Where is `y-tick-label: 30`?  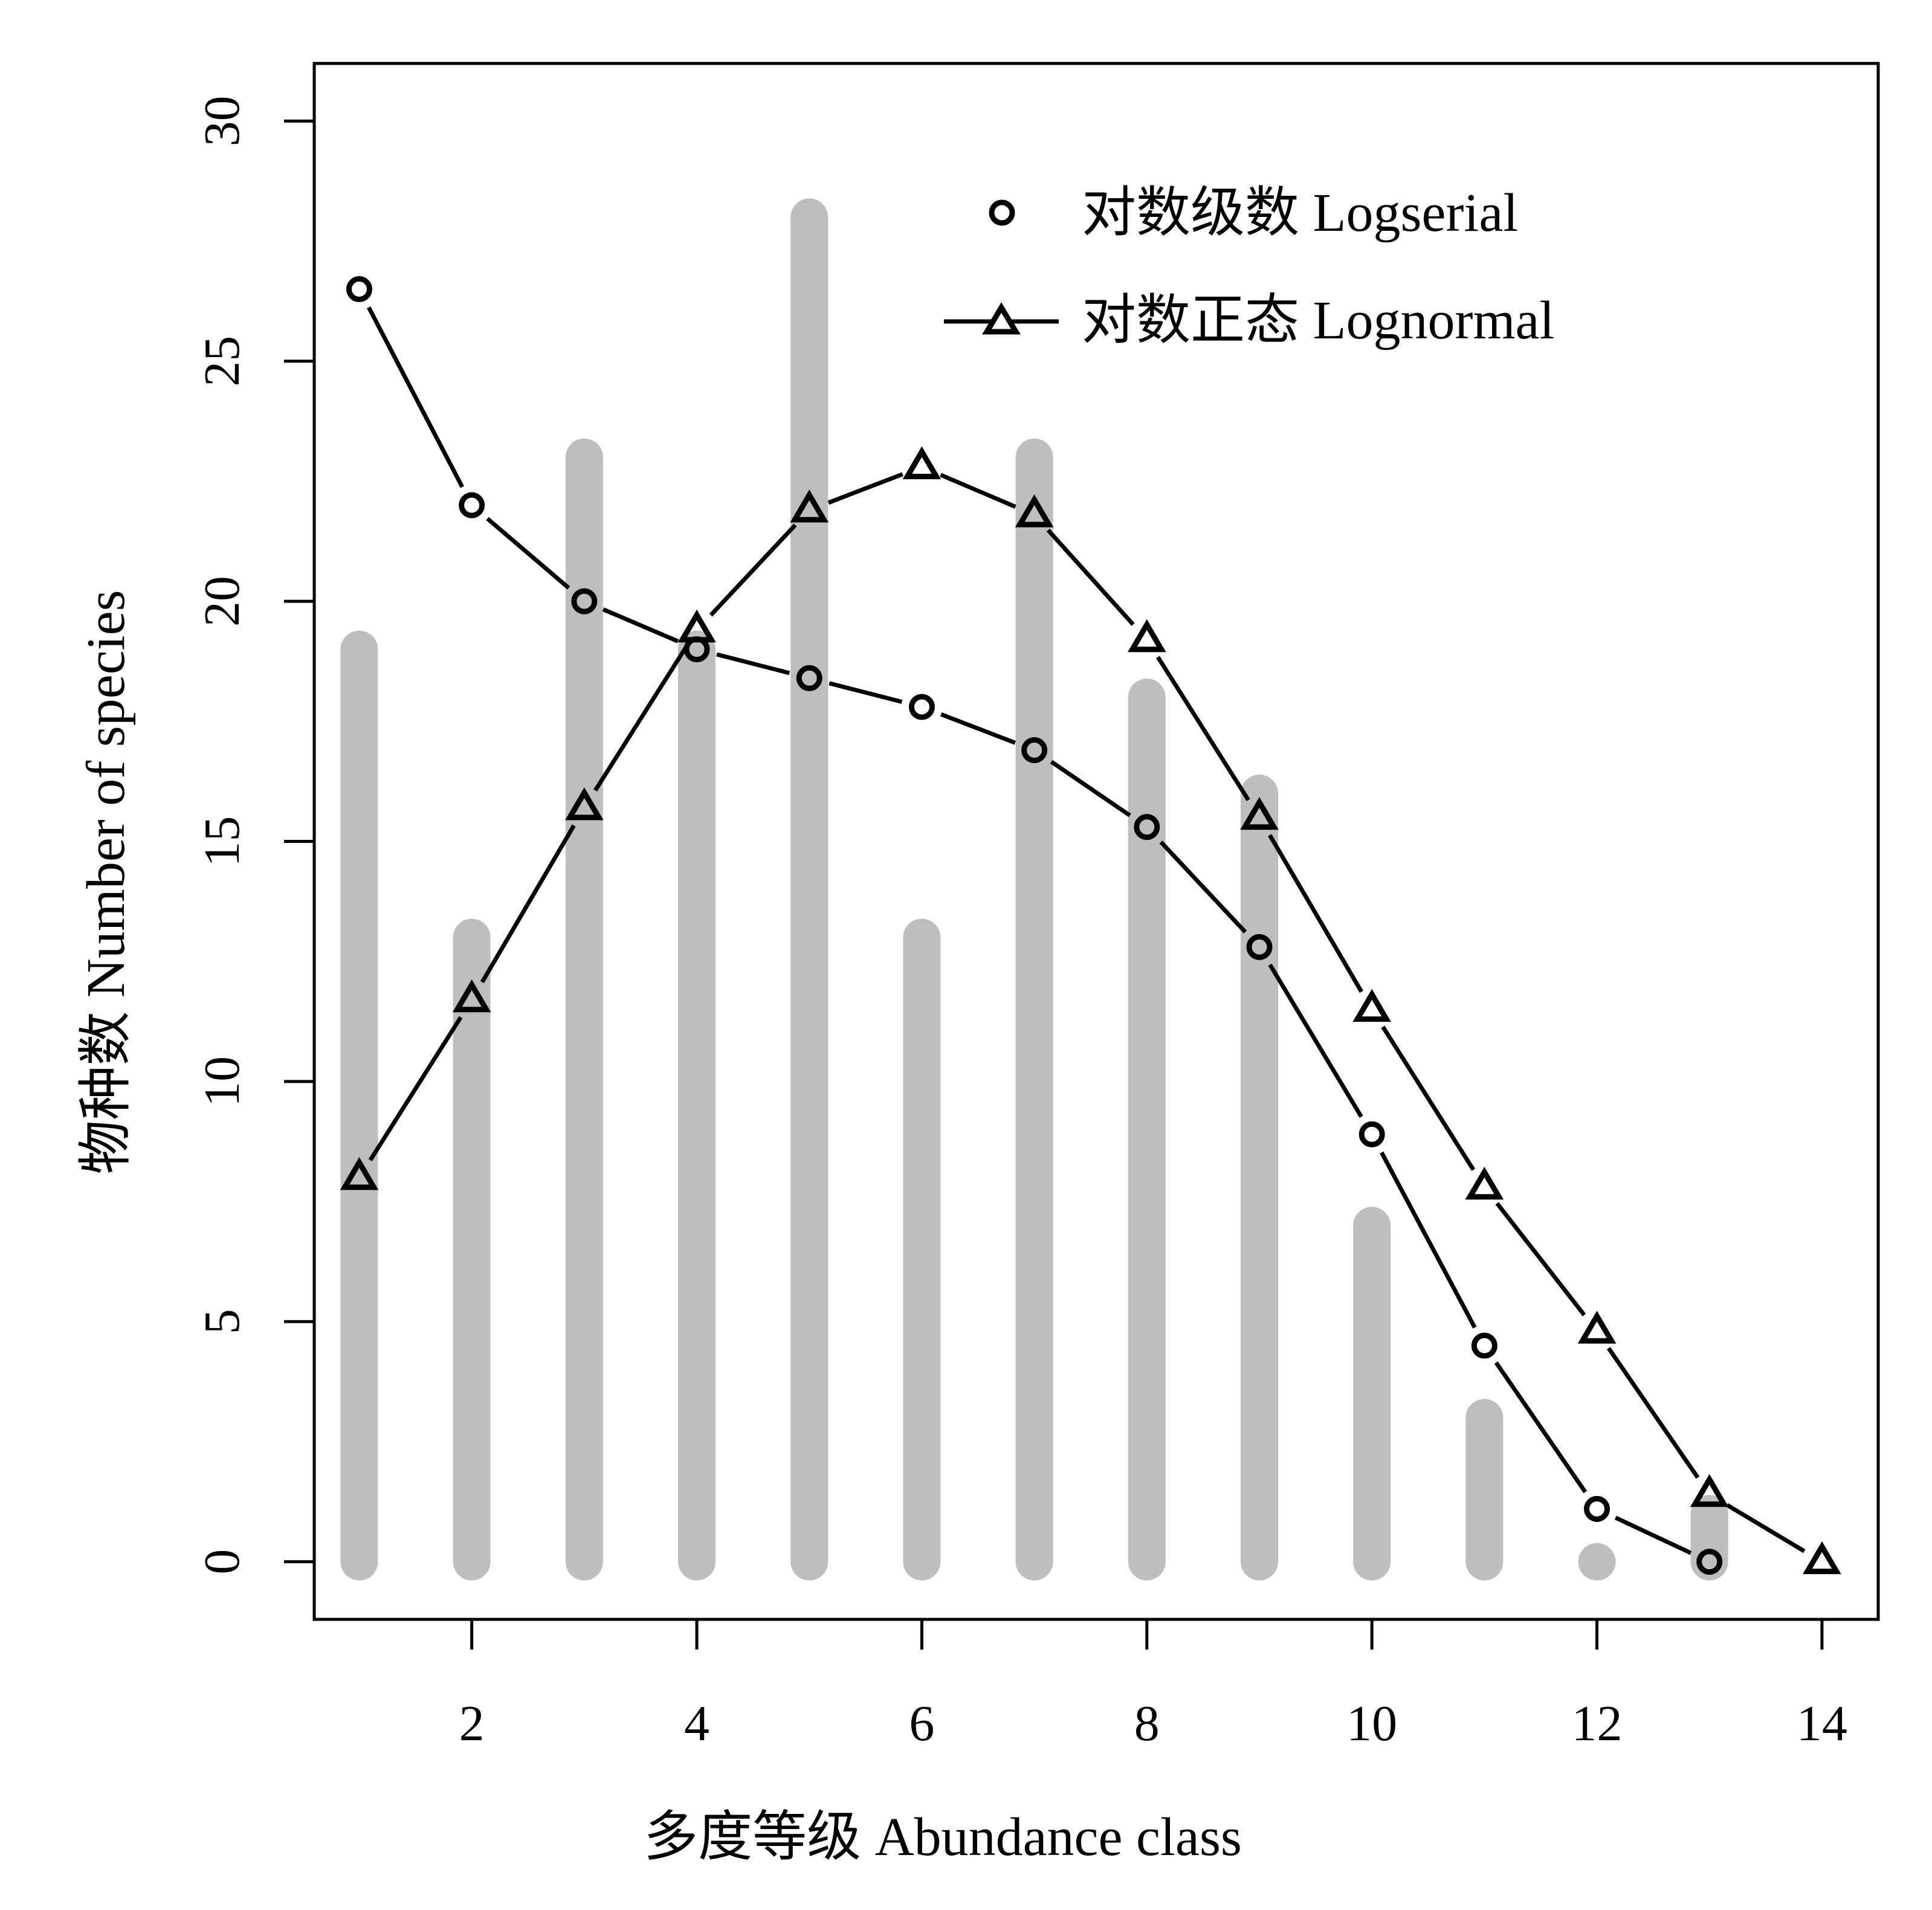 y-tick-label: 30 is located at coordinates (222, 120).